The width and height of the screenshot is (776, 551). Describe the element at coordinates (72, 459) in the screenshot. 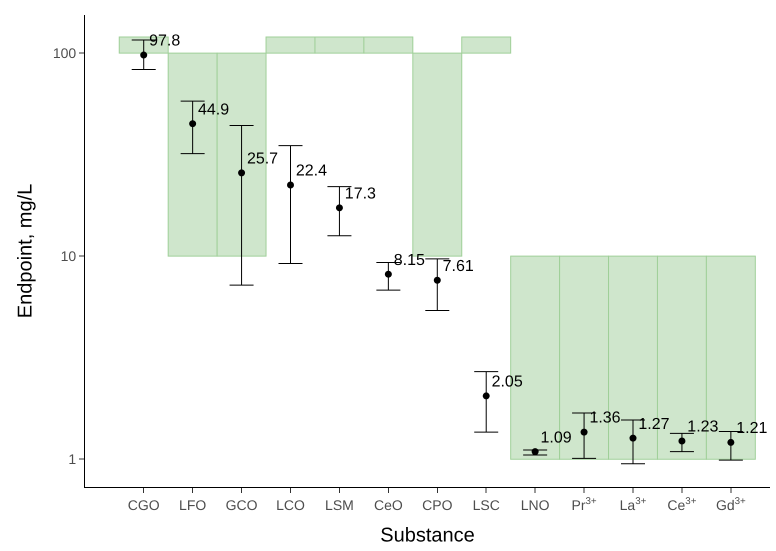

I see `y-tick-label: 1` at that location.